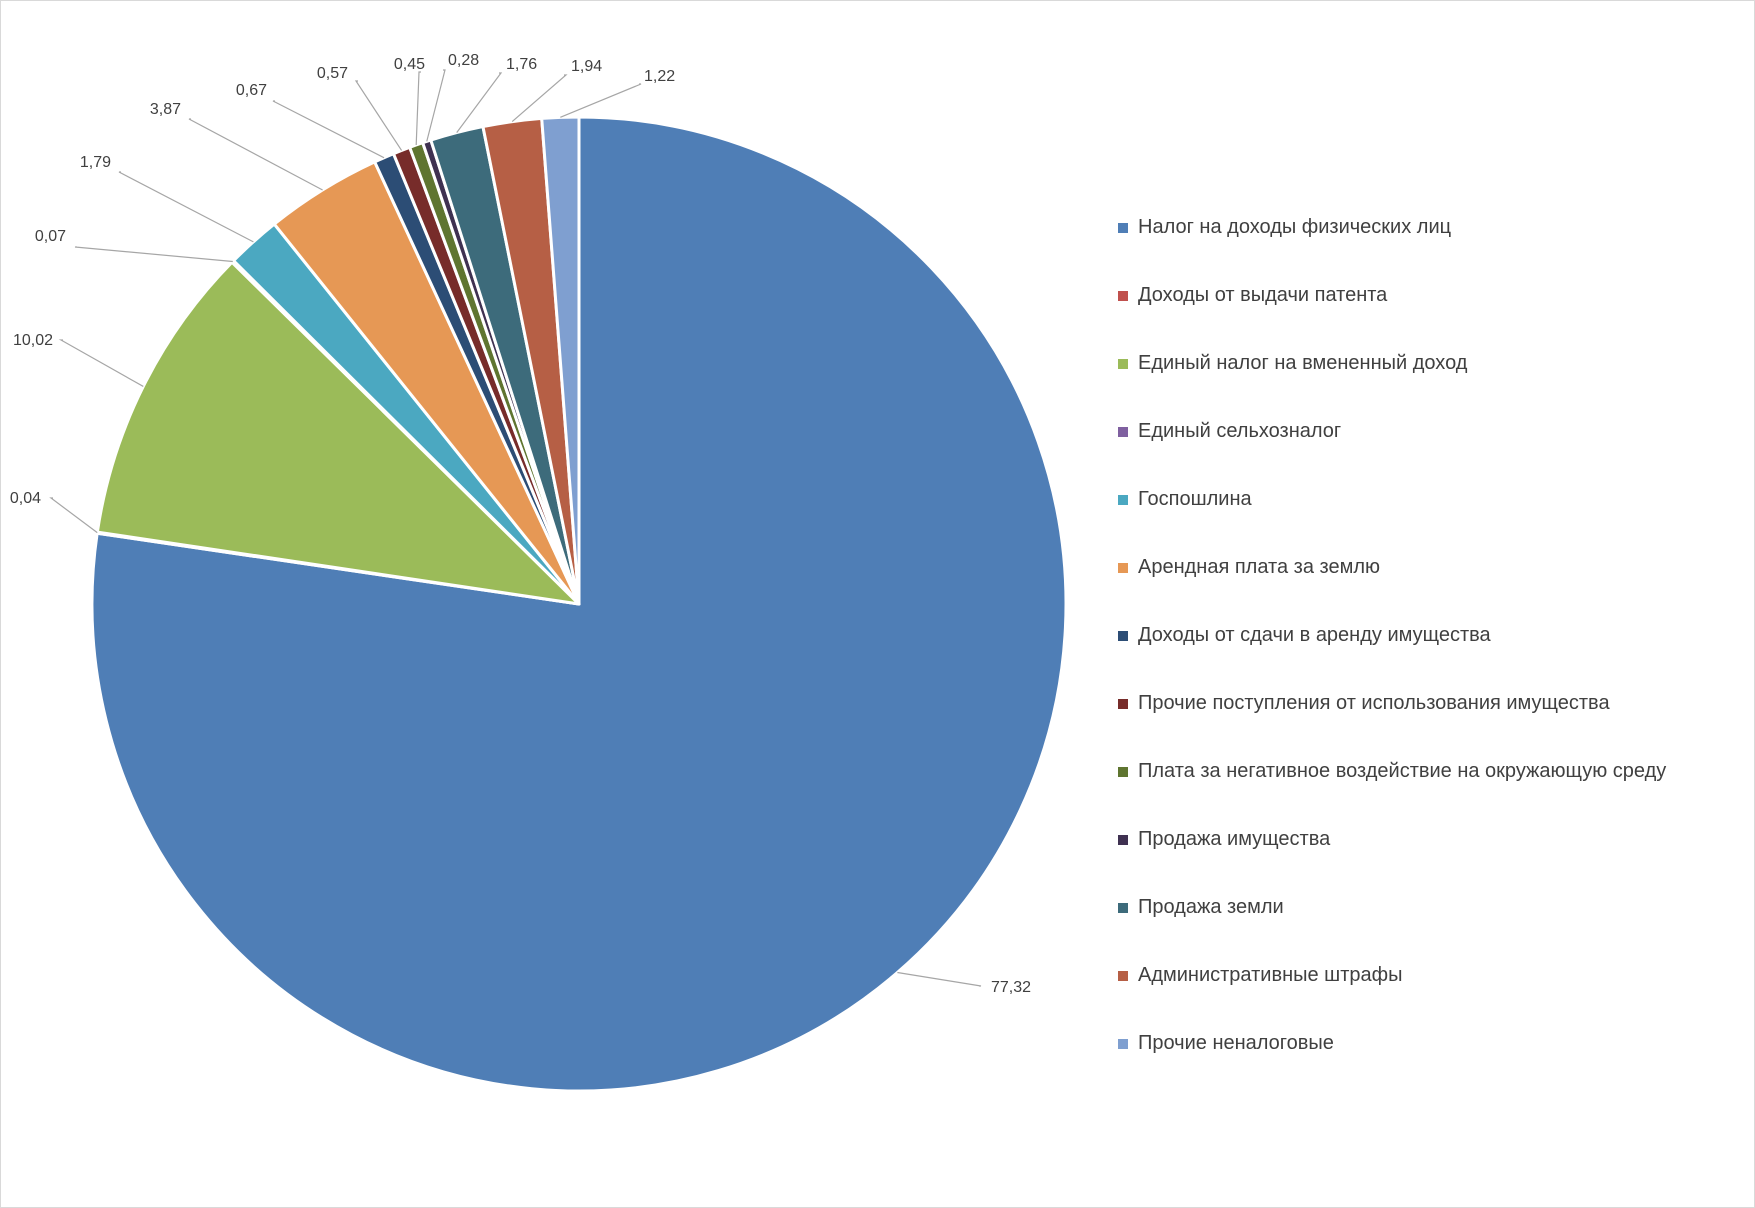  I want to click on data-label: 0,67, so click(251, 90).